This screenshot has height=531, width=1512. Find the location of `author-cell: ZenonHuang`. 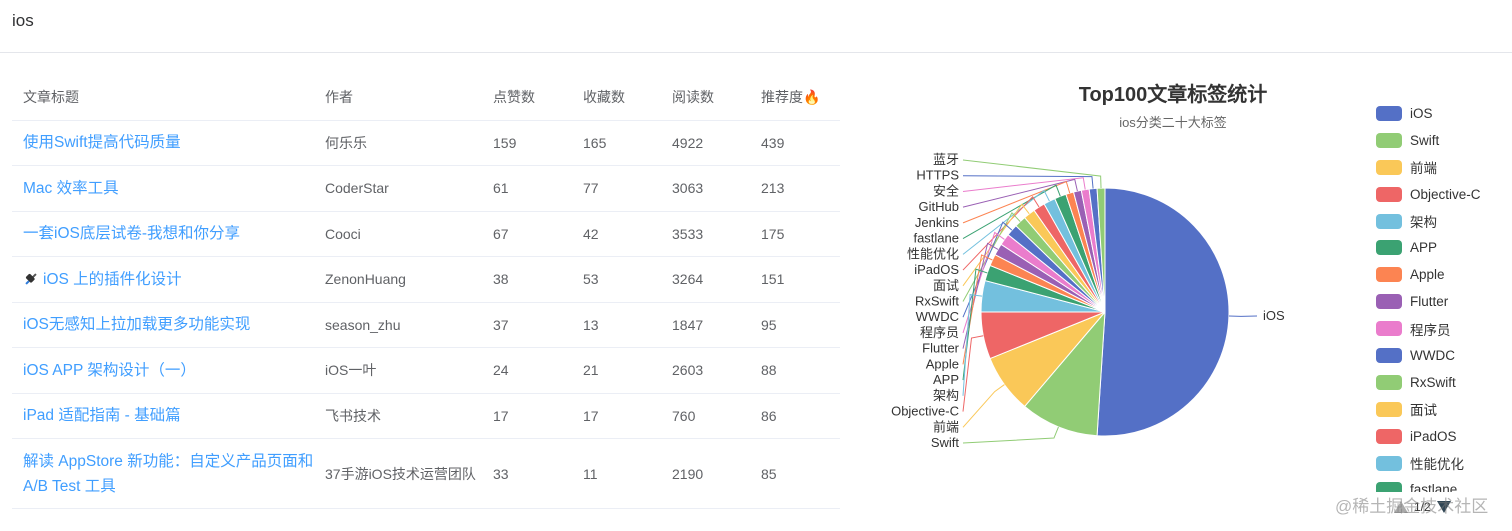

author-cell: ZenonHuang is located at coordinates (398, 279).